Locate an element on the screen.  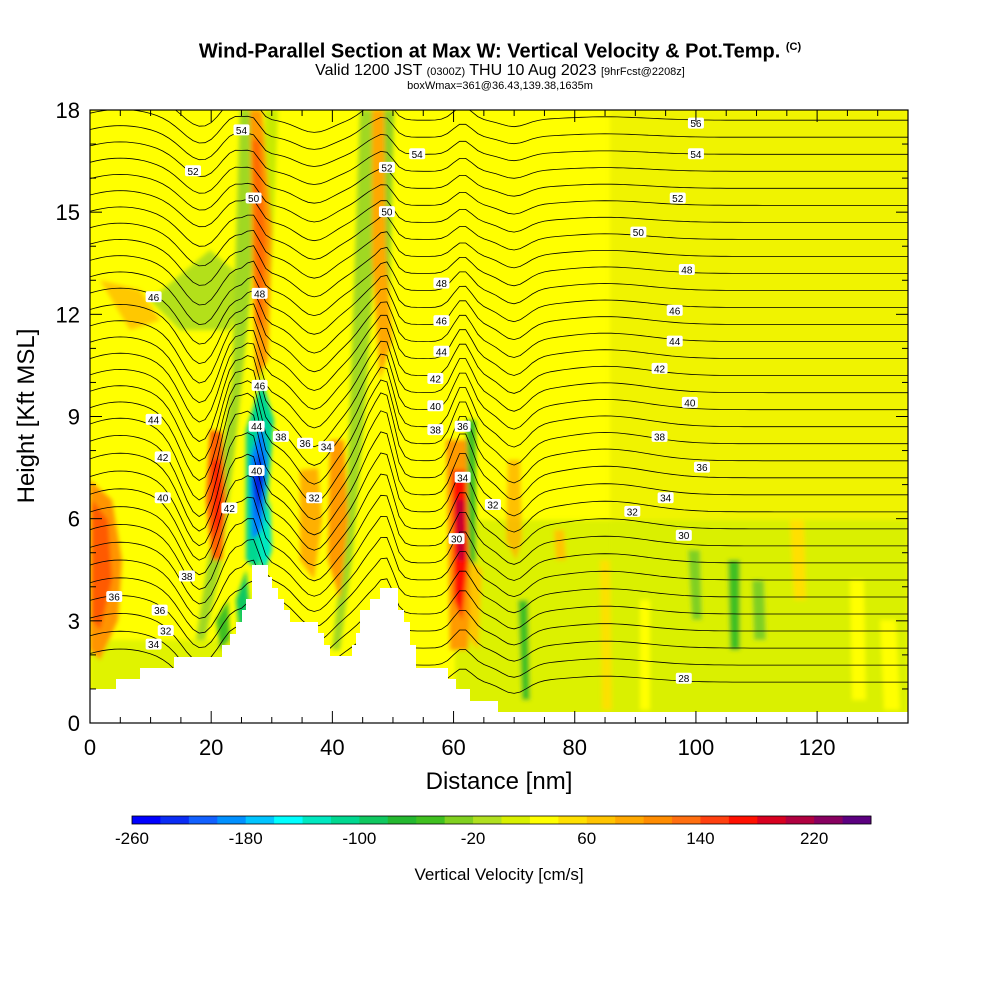
x-tick-label: 0 is located at coordinates (90, 747).